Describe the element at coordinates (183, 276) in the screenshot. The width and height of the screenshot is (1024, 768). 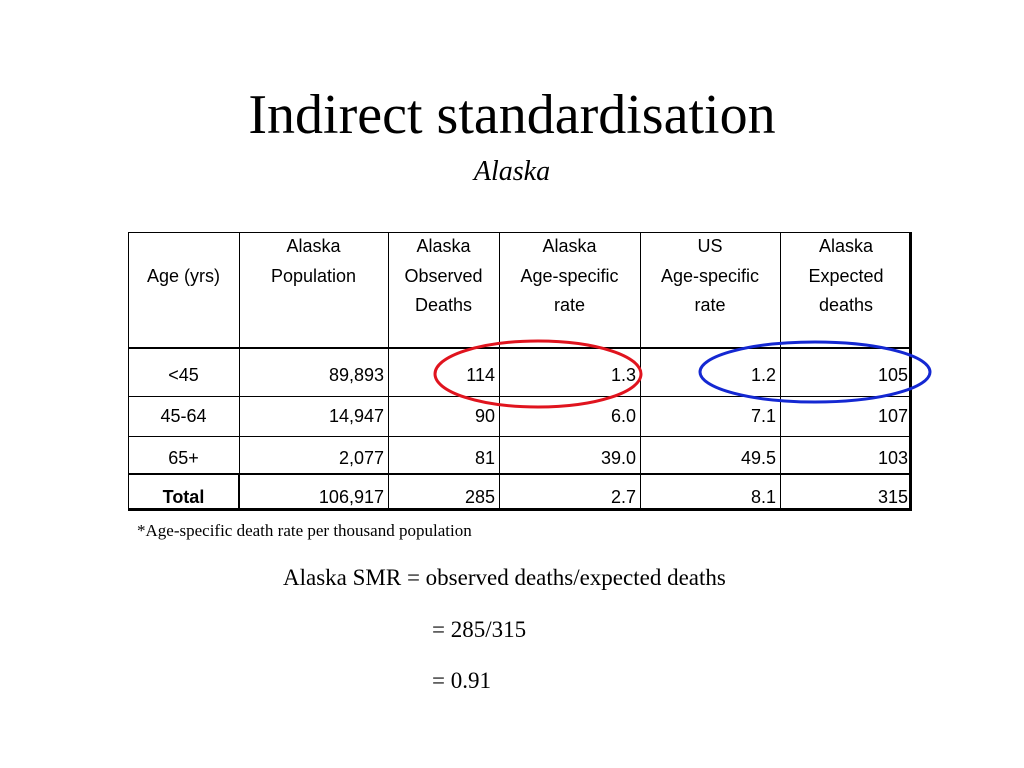
I see `column-header: Age (yrs)` at that location.